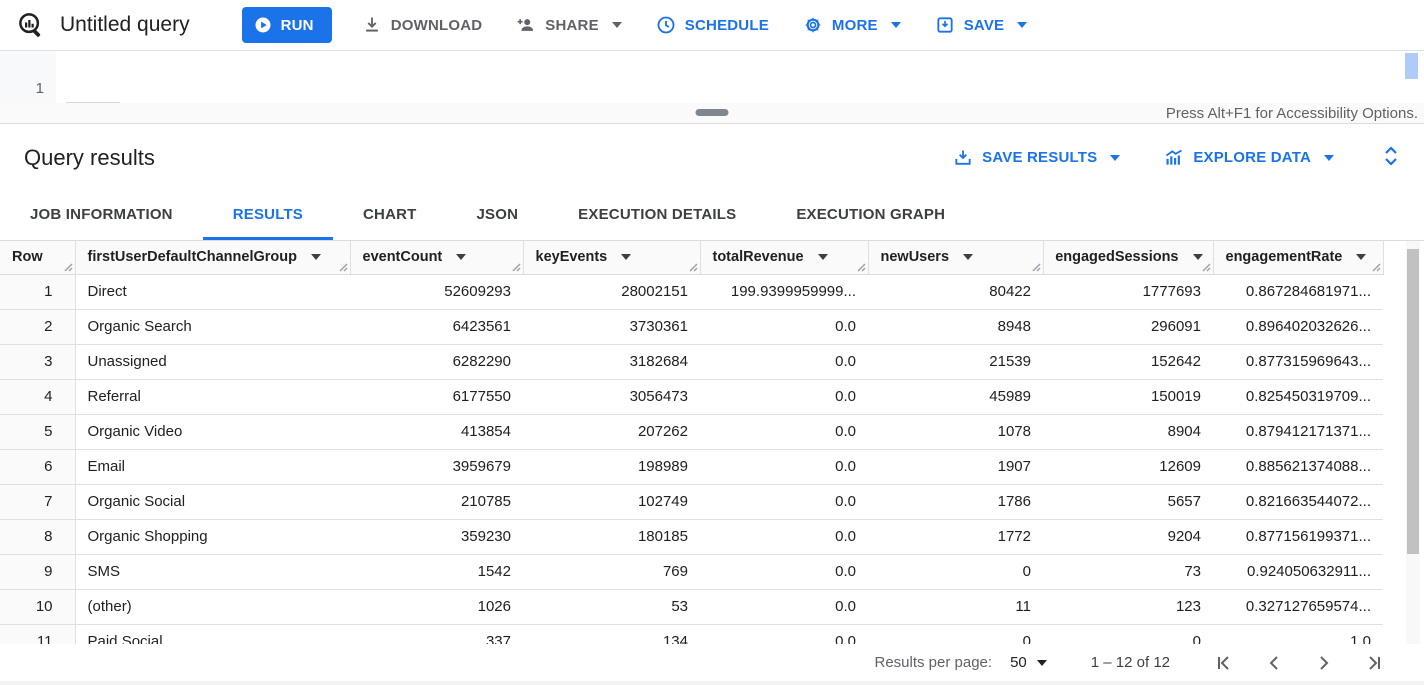 The height and width of the screenshot is (685, 1424). Describe the element at coordinates (1128, 467) in the screenshot. I see `table-cell: 12609` at that location.